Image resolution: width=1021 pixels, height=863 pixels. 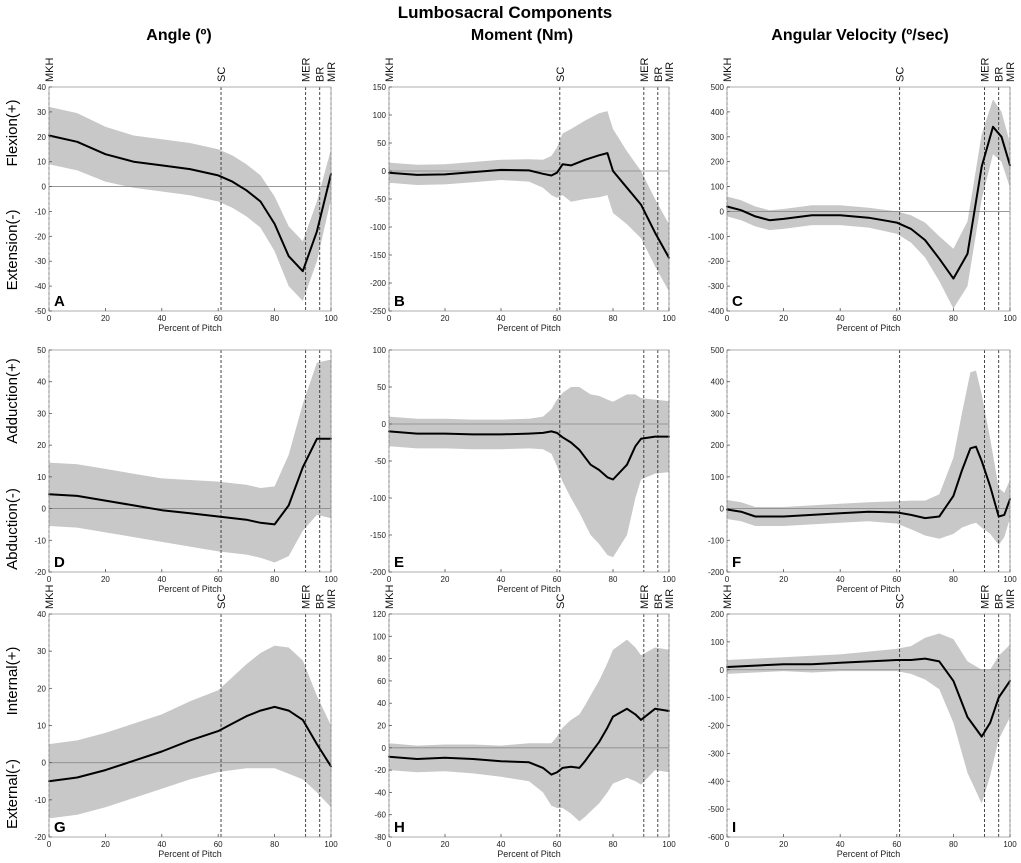 I want to click on row-label-internal: Internal(+), so click(x=12, y=681).